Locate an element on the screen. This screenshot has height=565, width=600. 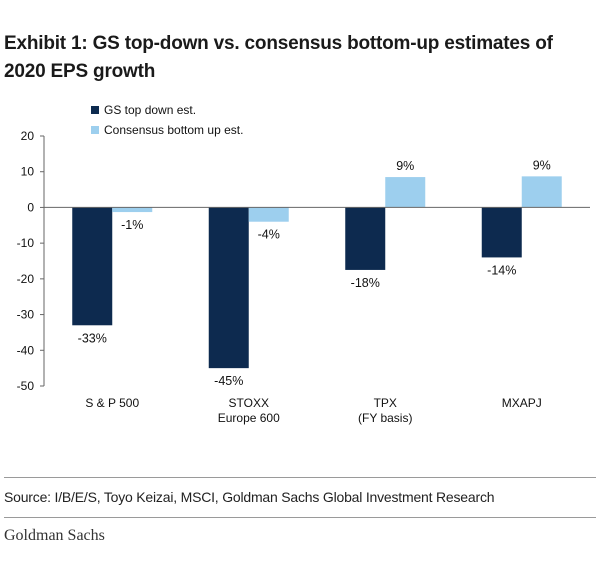
y-axis: 20 10 0 -10 -20 -30 -40 -50 is located at coordinates (31, 261).